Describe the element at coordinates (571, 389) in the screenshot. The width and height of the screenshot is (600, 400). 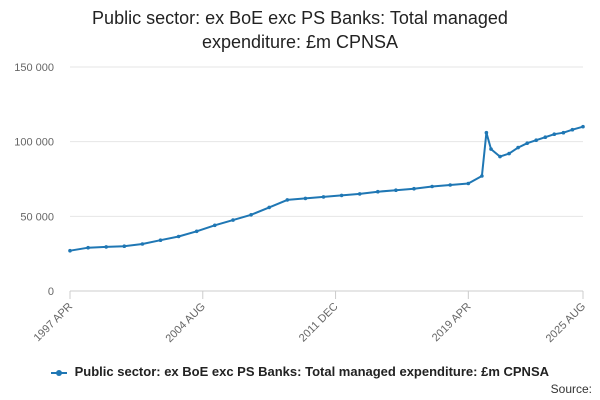
I see `source-label: Source:` at that location.